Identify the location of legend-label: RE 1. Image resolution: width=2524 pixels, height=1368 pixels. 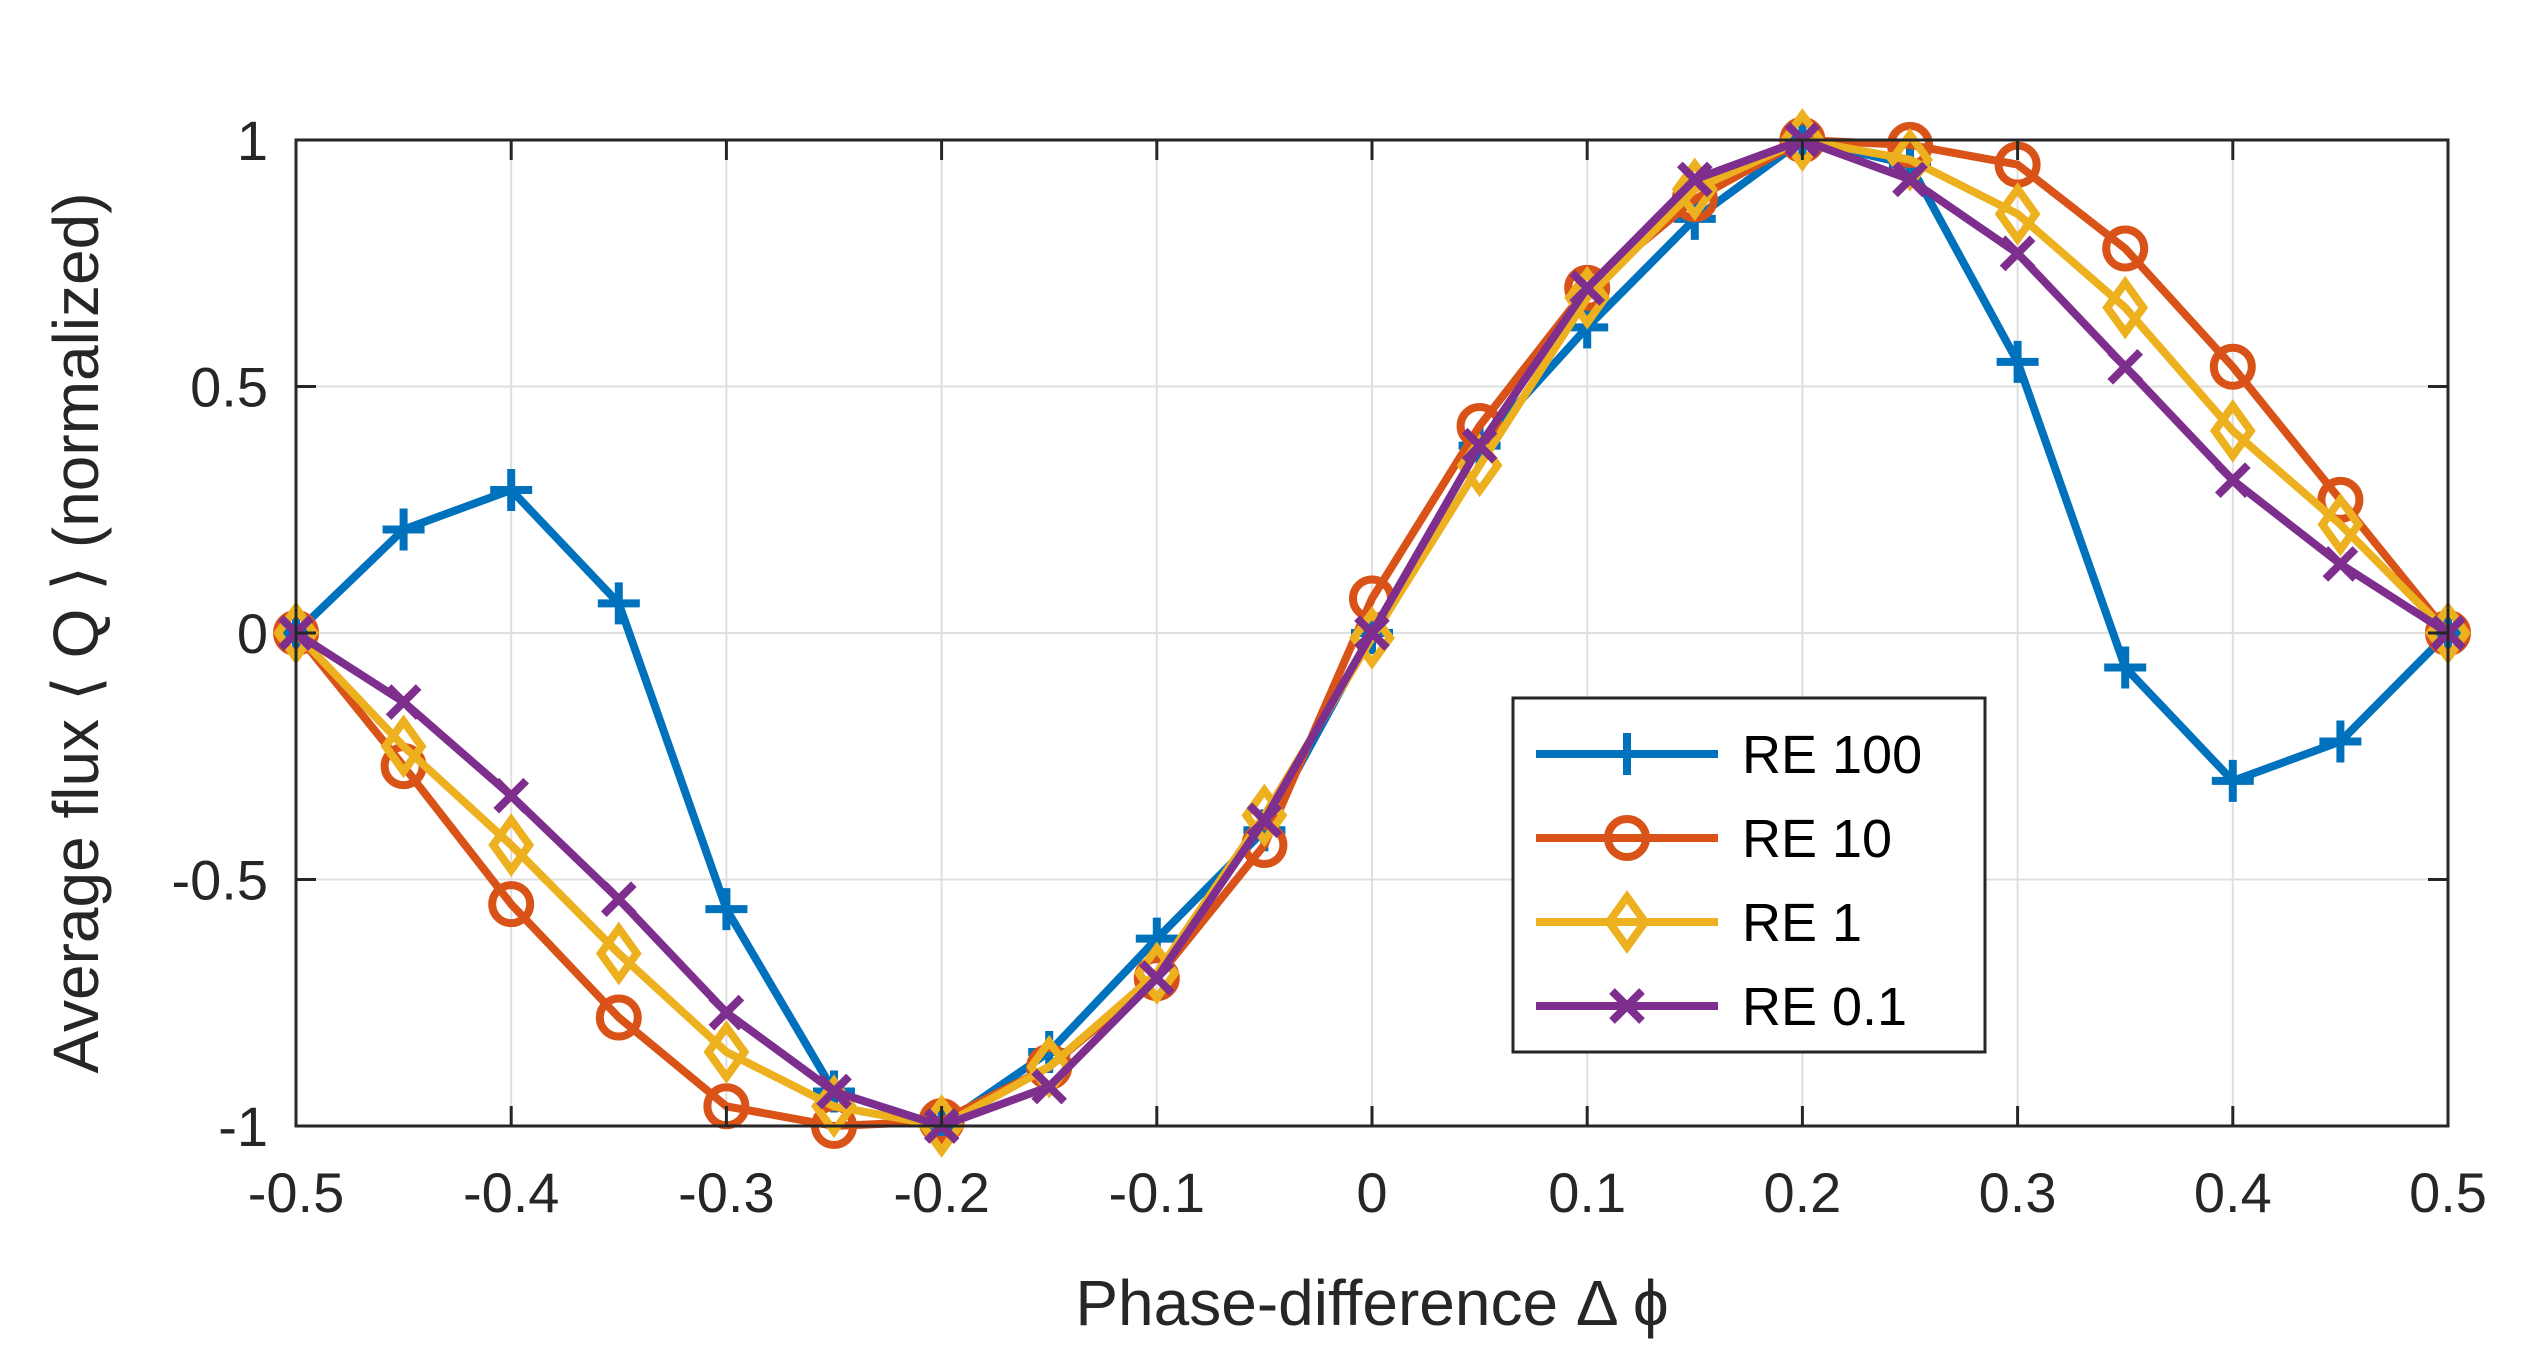
(1802, 923).